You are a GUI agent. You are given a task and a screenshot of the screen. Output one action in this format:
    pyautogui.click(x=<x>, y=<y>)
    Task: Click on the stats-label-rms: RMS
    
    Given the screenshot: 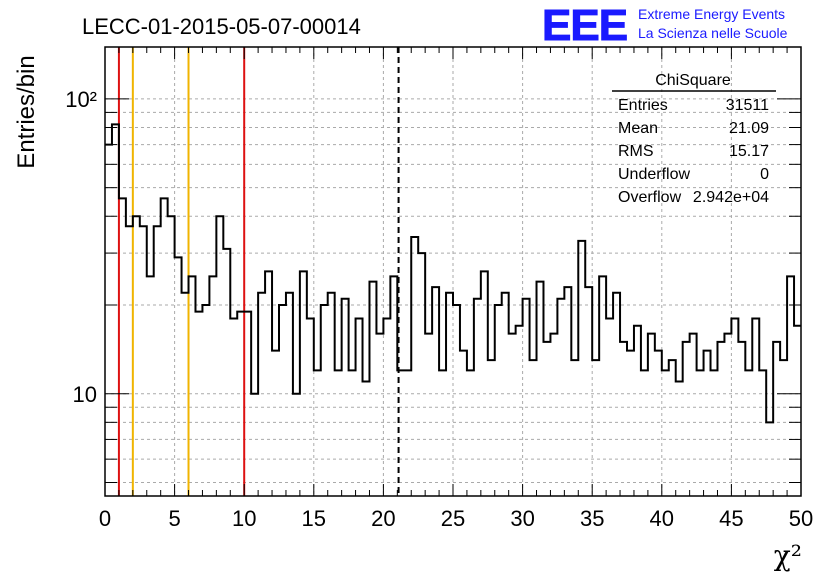 What is the action you would take?
    pyautogui.click(x=636, y=151)
    